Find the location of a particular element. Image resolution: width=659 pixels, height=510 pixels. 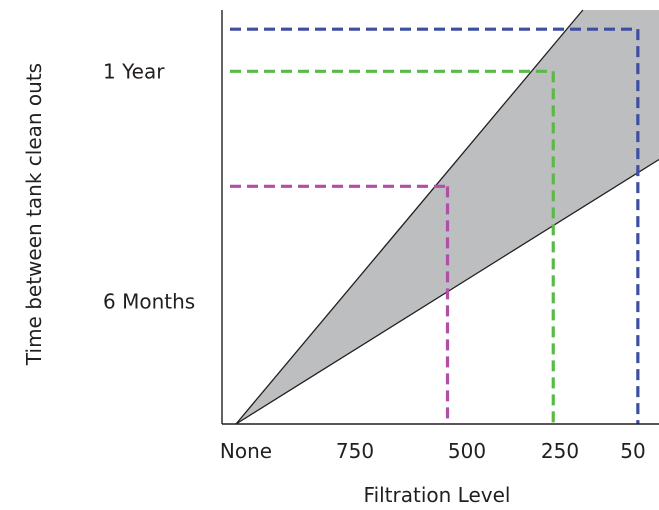

x-axis-title: Filtration Level is located at coordinates (437, 495).